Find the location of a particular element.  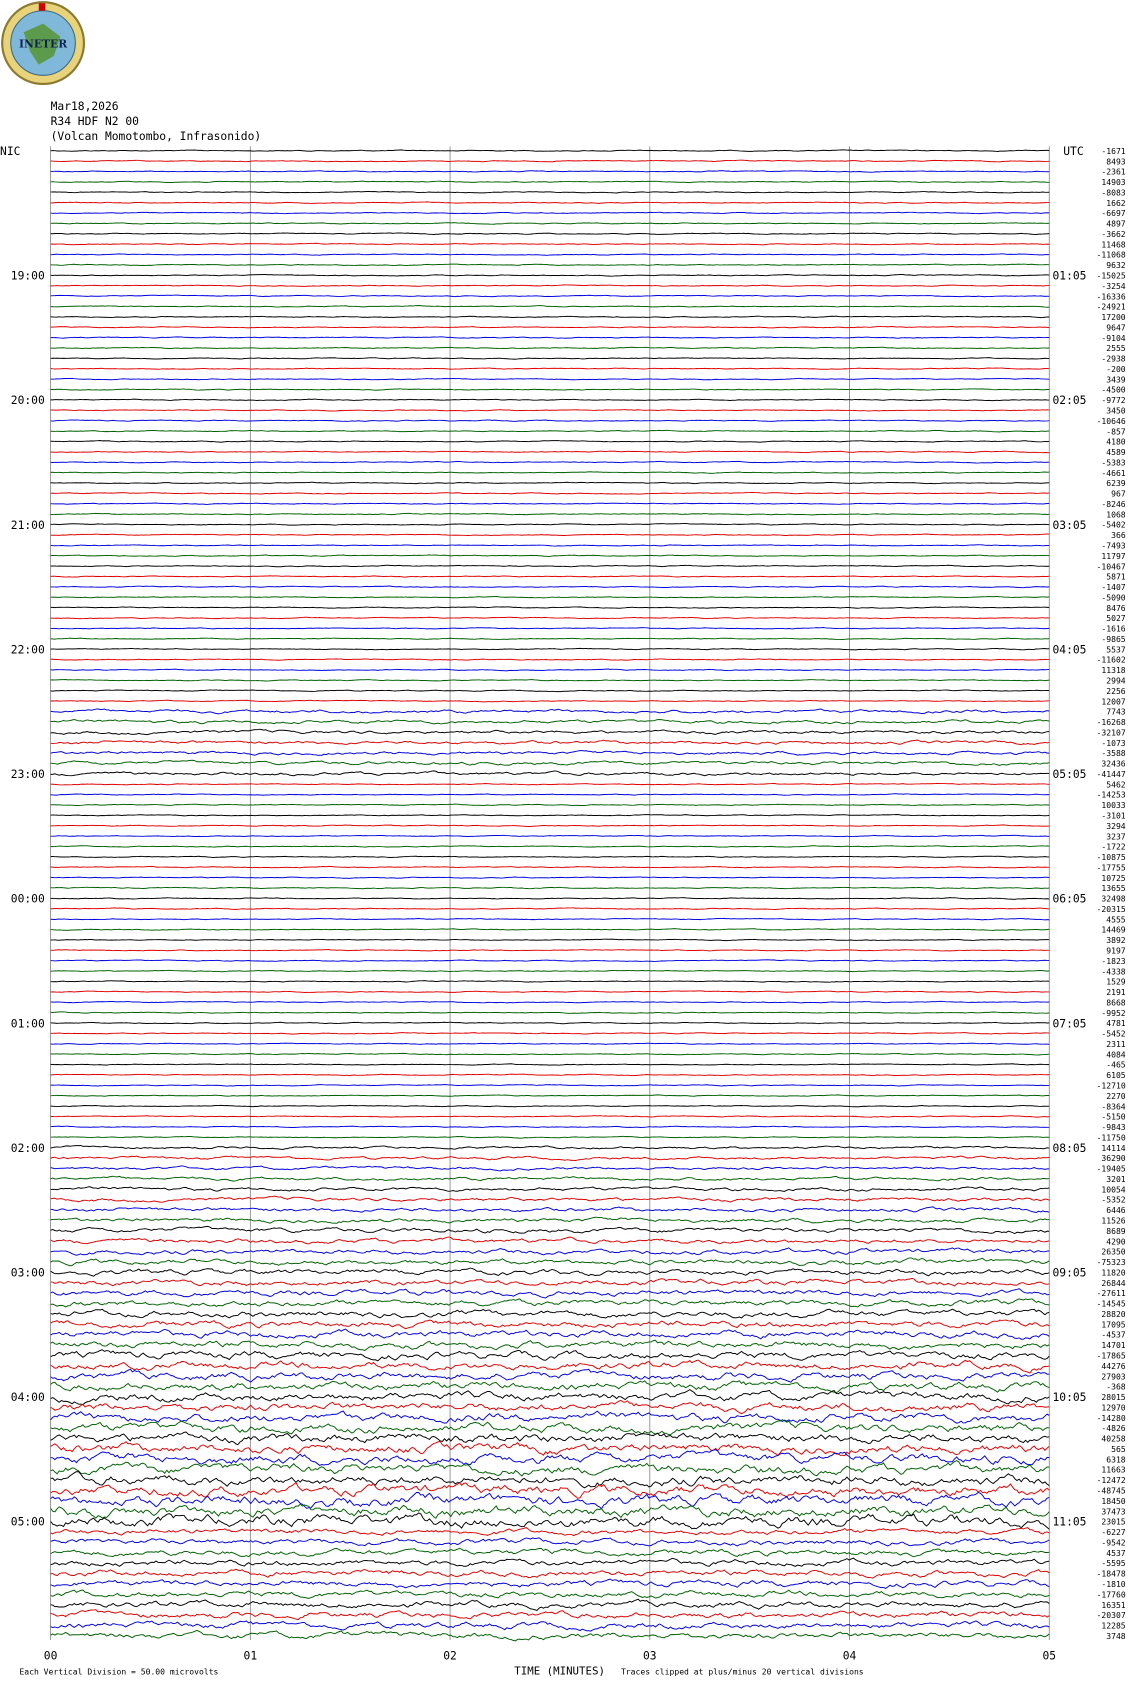

trace-label: 2311 is located at coordinates (1116, 1044).